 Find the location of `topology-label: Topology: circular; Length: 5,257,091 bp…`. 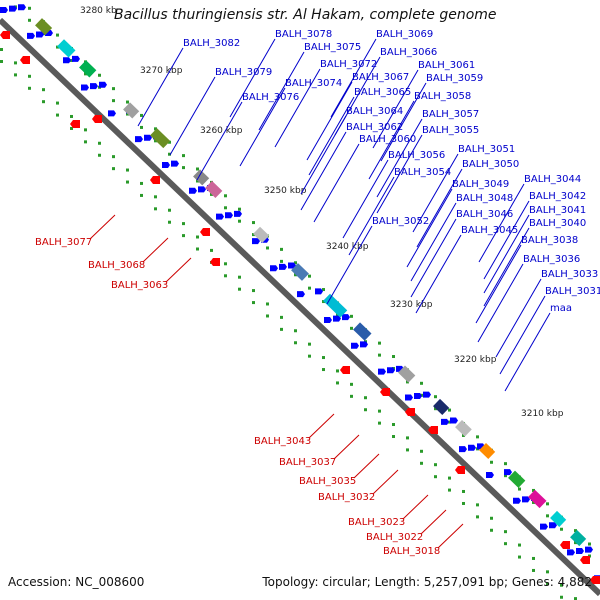

topology-label: Topology: circular; Length: 5,257,091 bp… is located at coordinates (427, 582).